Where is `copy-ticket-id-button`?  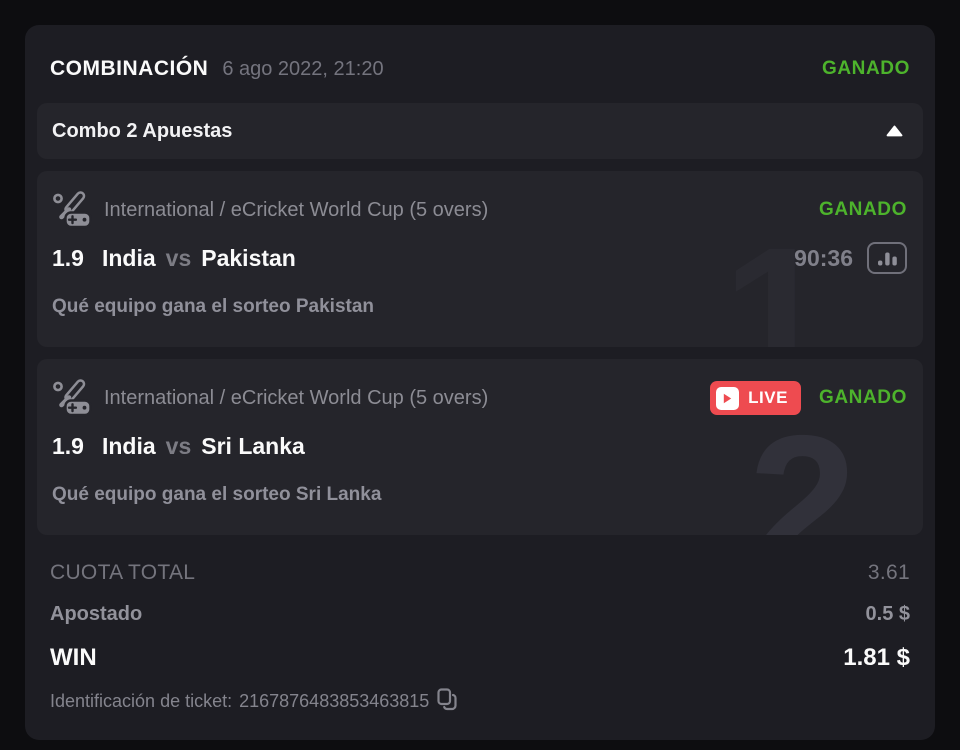
copy-ticket-id-button is located at coordinates (447, 701).